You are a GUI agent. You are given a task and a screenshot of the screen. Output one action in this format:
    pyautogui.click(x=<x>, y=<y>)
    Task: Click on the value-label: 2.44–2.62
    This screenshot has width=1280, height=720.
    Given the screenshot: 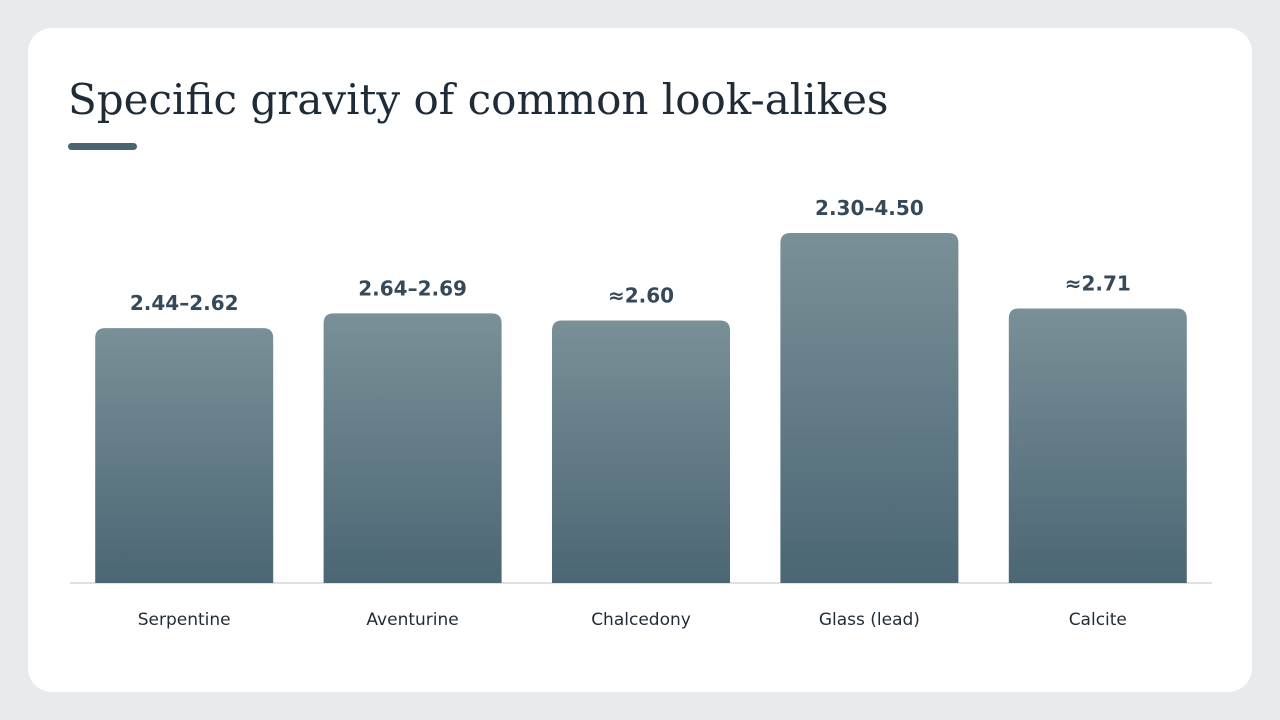 What is the action you would take?
    pyautogui.click(x=184, y=303)
    